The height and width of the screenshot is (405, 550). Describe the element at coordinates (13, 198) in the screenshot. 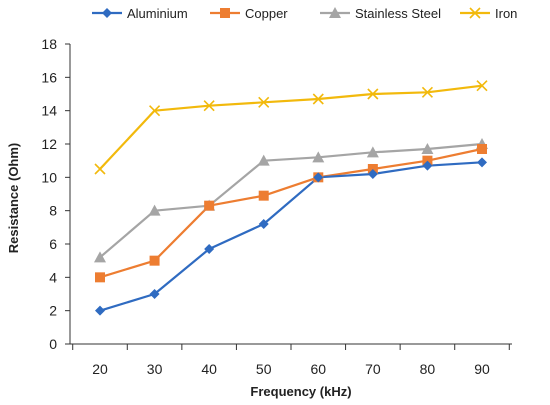

I see `y-axis-title: Resistance (Ohm)` at that location.